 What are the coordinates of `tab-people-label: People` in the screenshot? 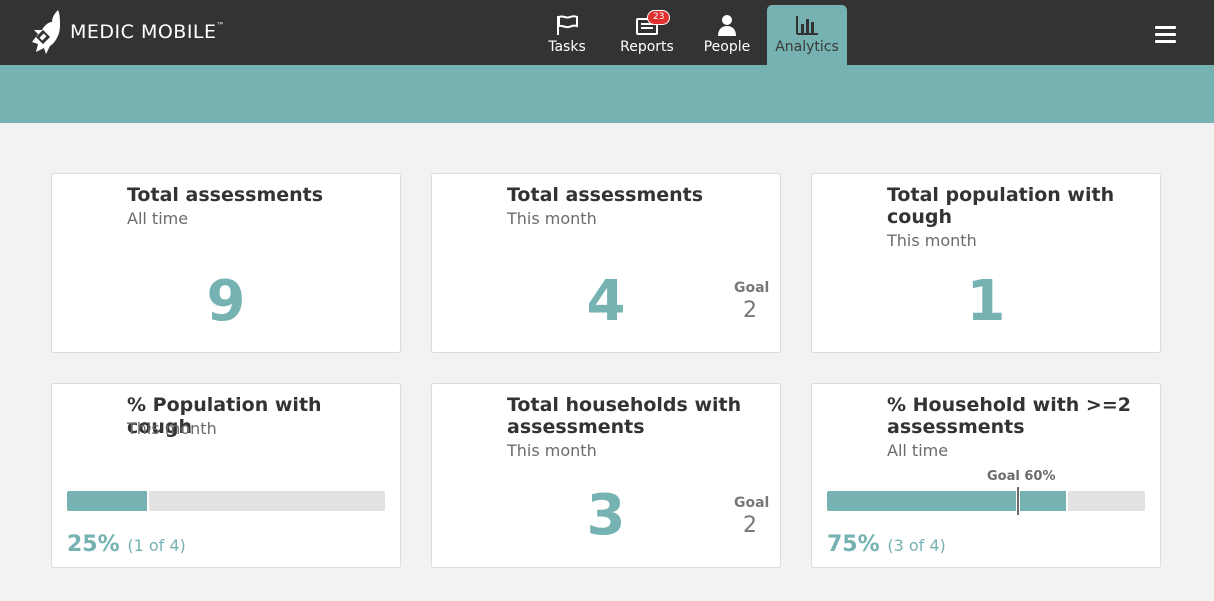 It's located at (727, 47).